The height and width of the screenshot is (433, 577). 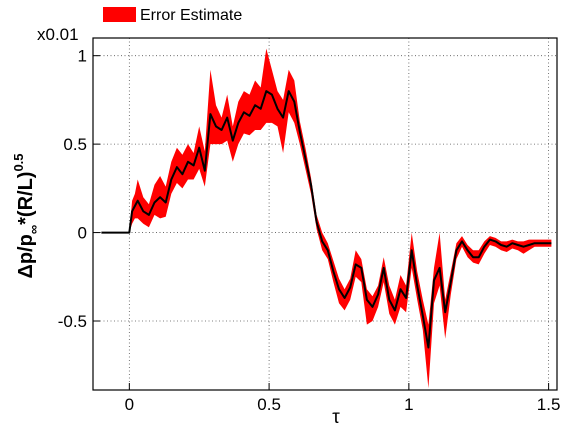 I want to click on y-axis-ticks: -0.5 0 0.5 1, so click(x=79, y=189).